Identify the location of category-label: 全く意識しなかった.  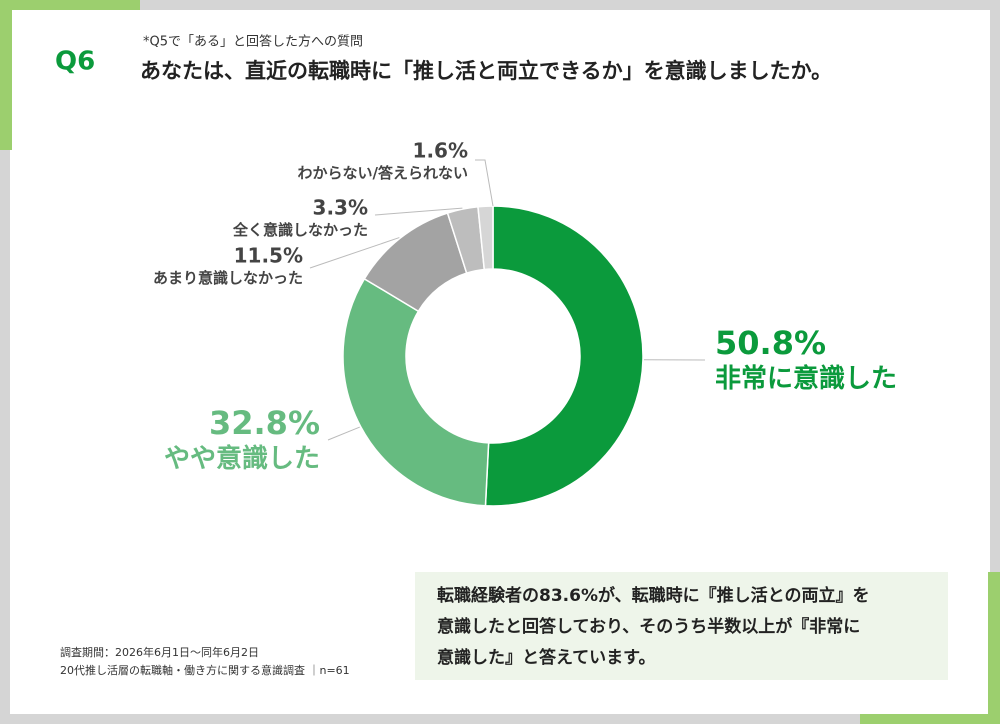
(300, 230).